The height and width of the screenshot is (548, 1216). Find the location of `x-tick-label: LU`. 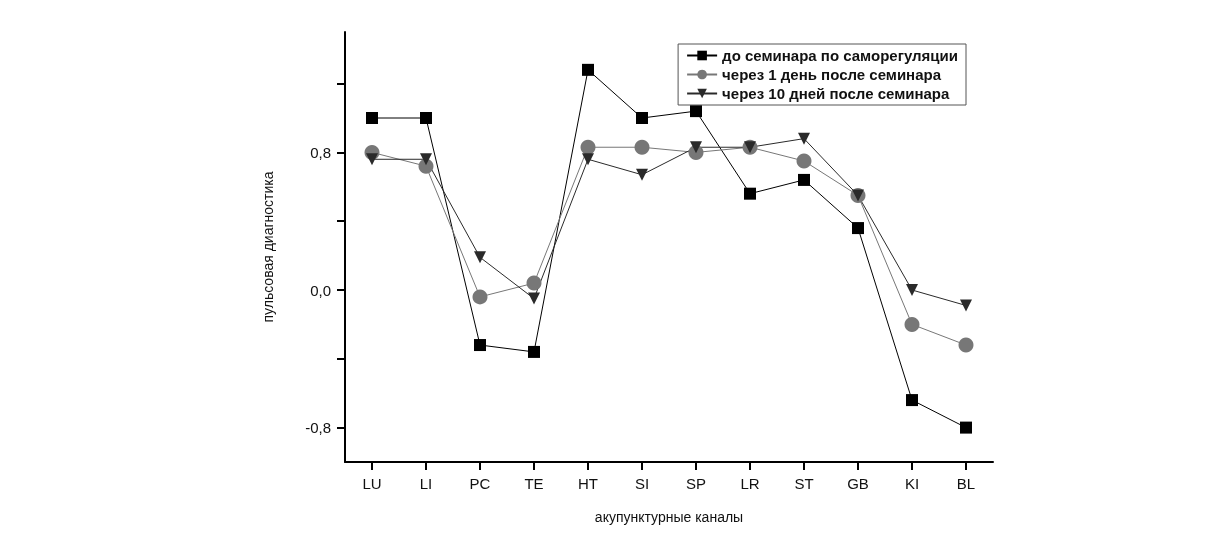

x-tick-label: LU is located at coordinates (372, 483).